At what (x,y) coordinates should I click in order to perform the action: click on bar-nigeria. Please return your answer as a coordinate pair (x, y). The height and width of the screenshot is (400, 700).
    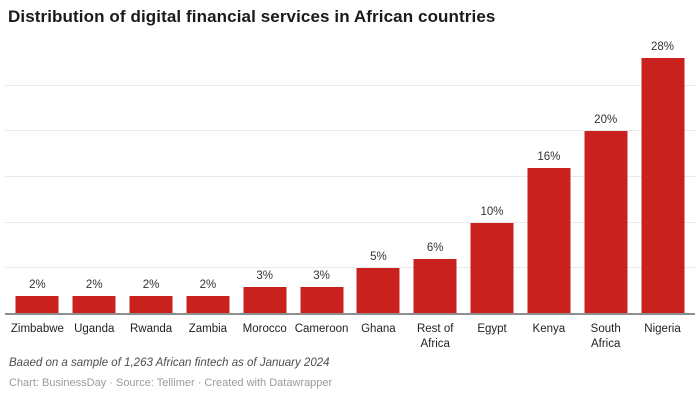
    Looking at the image, I should click on (663, 186).